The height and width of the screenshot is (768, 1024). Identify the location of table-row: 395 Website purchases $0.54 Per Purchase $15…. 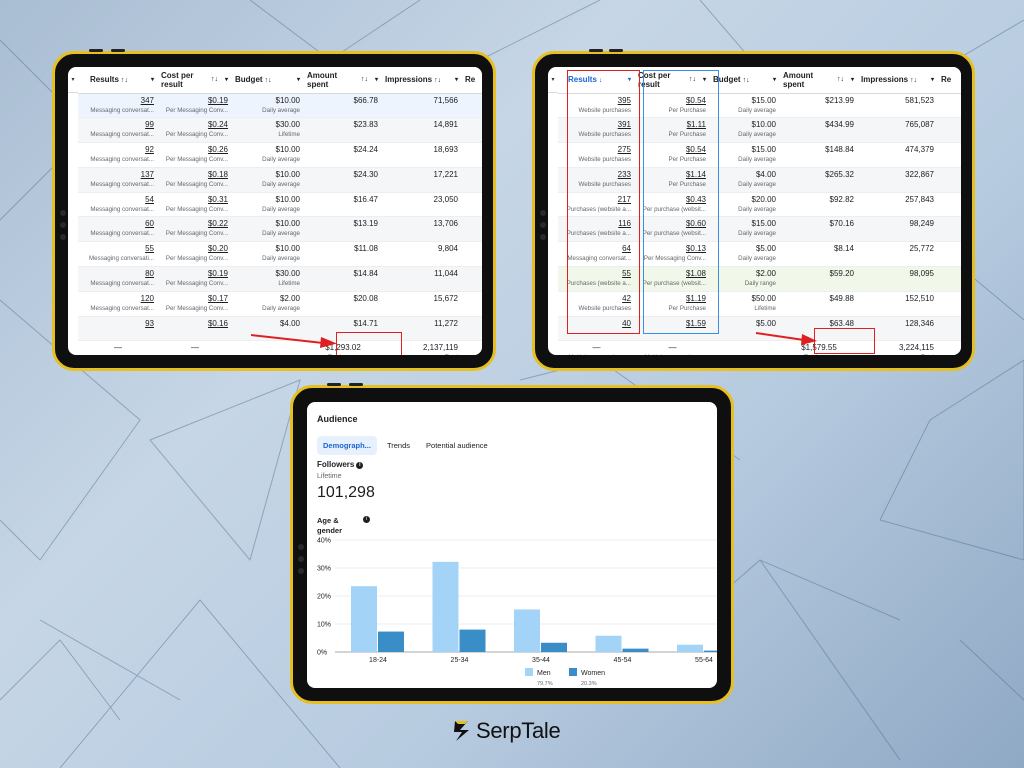
(759, 106).